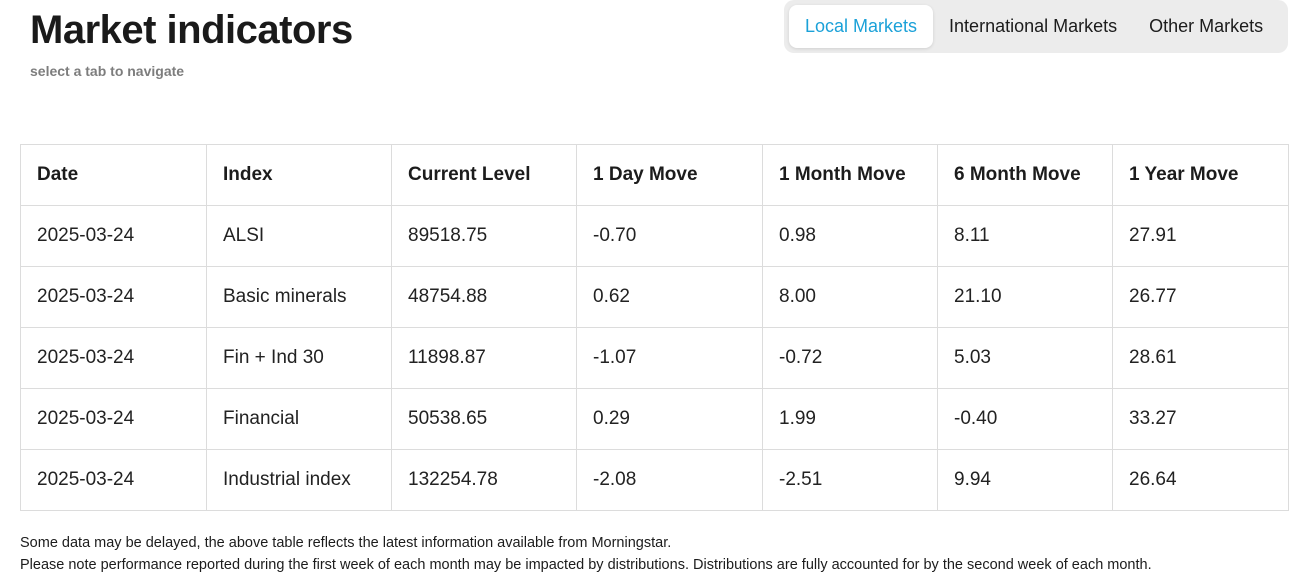 The image size is (1306, 581). What do you see at coordinates (669, 419) in the screenshot?
I see `cell-1-day-move: 0.29` at bounding box center [669, 419].